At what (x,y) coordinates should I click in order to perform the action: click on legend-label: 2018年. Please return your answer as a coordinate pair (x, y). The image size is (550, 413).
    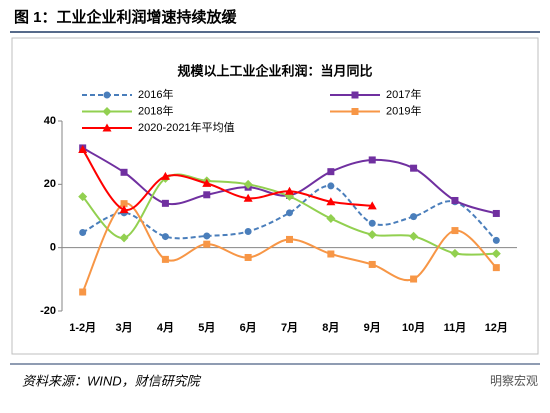
    Looking at the image, I should click on (155, 110).